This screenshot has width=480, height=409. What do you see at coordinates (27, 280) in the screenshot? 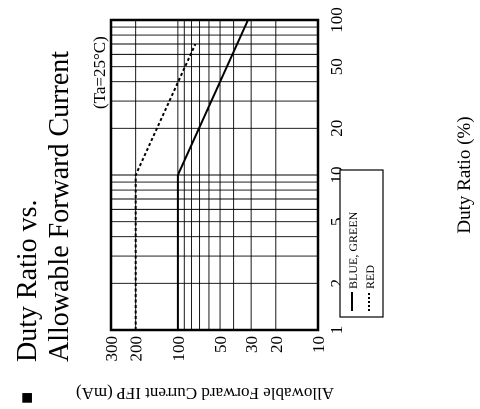
I see `chart-title-line-1: Duty Ratio vs.` at bounding box center [27, 280].